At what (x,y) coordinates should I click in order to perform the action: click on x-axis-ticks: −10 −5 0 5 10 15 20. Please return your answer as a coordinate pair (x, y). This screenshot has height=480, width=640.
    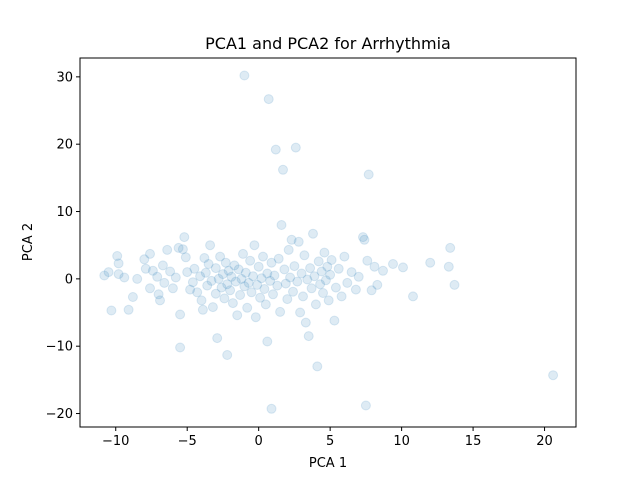
    Looking at the image, I should click on (327, 438).